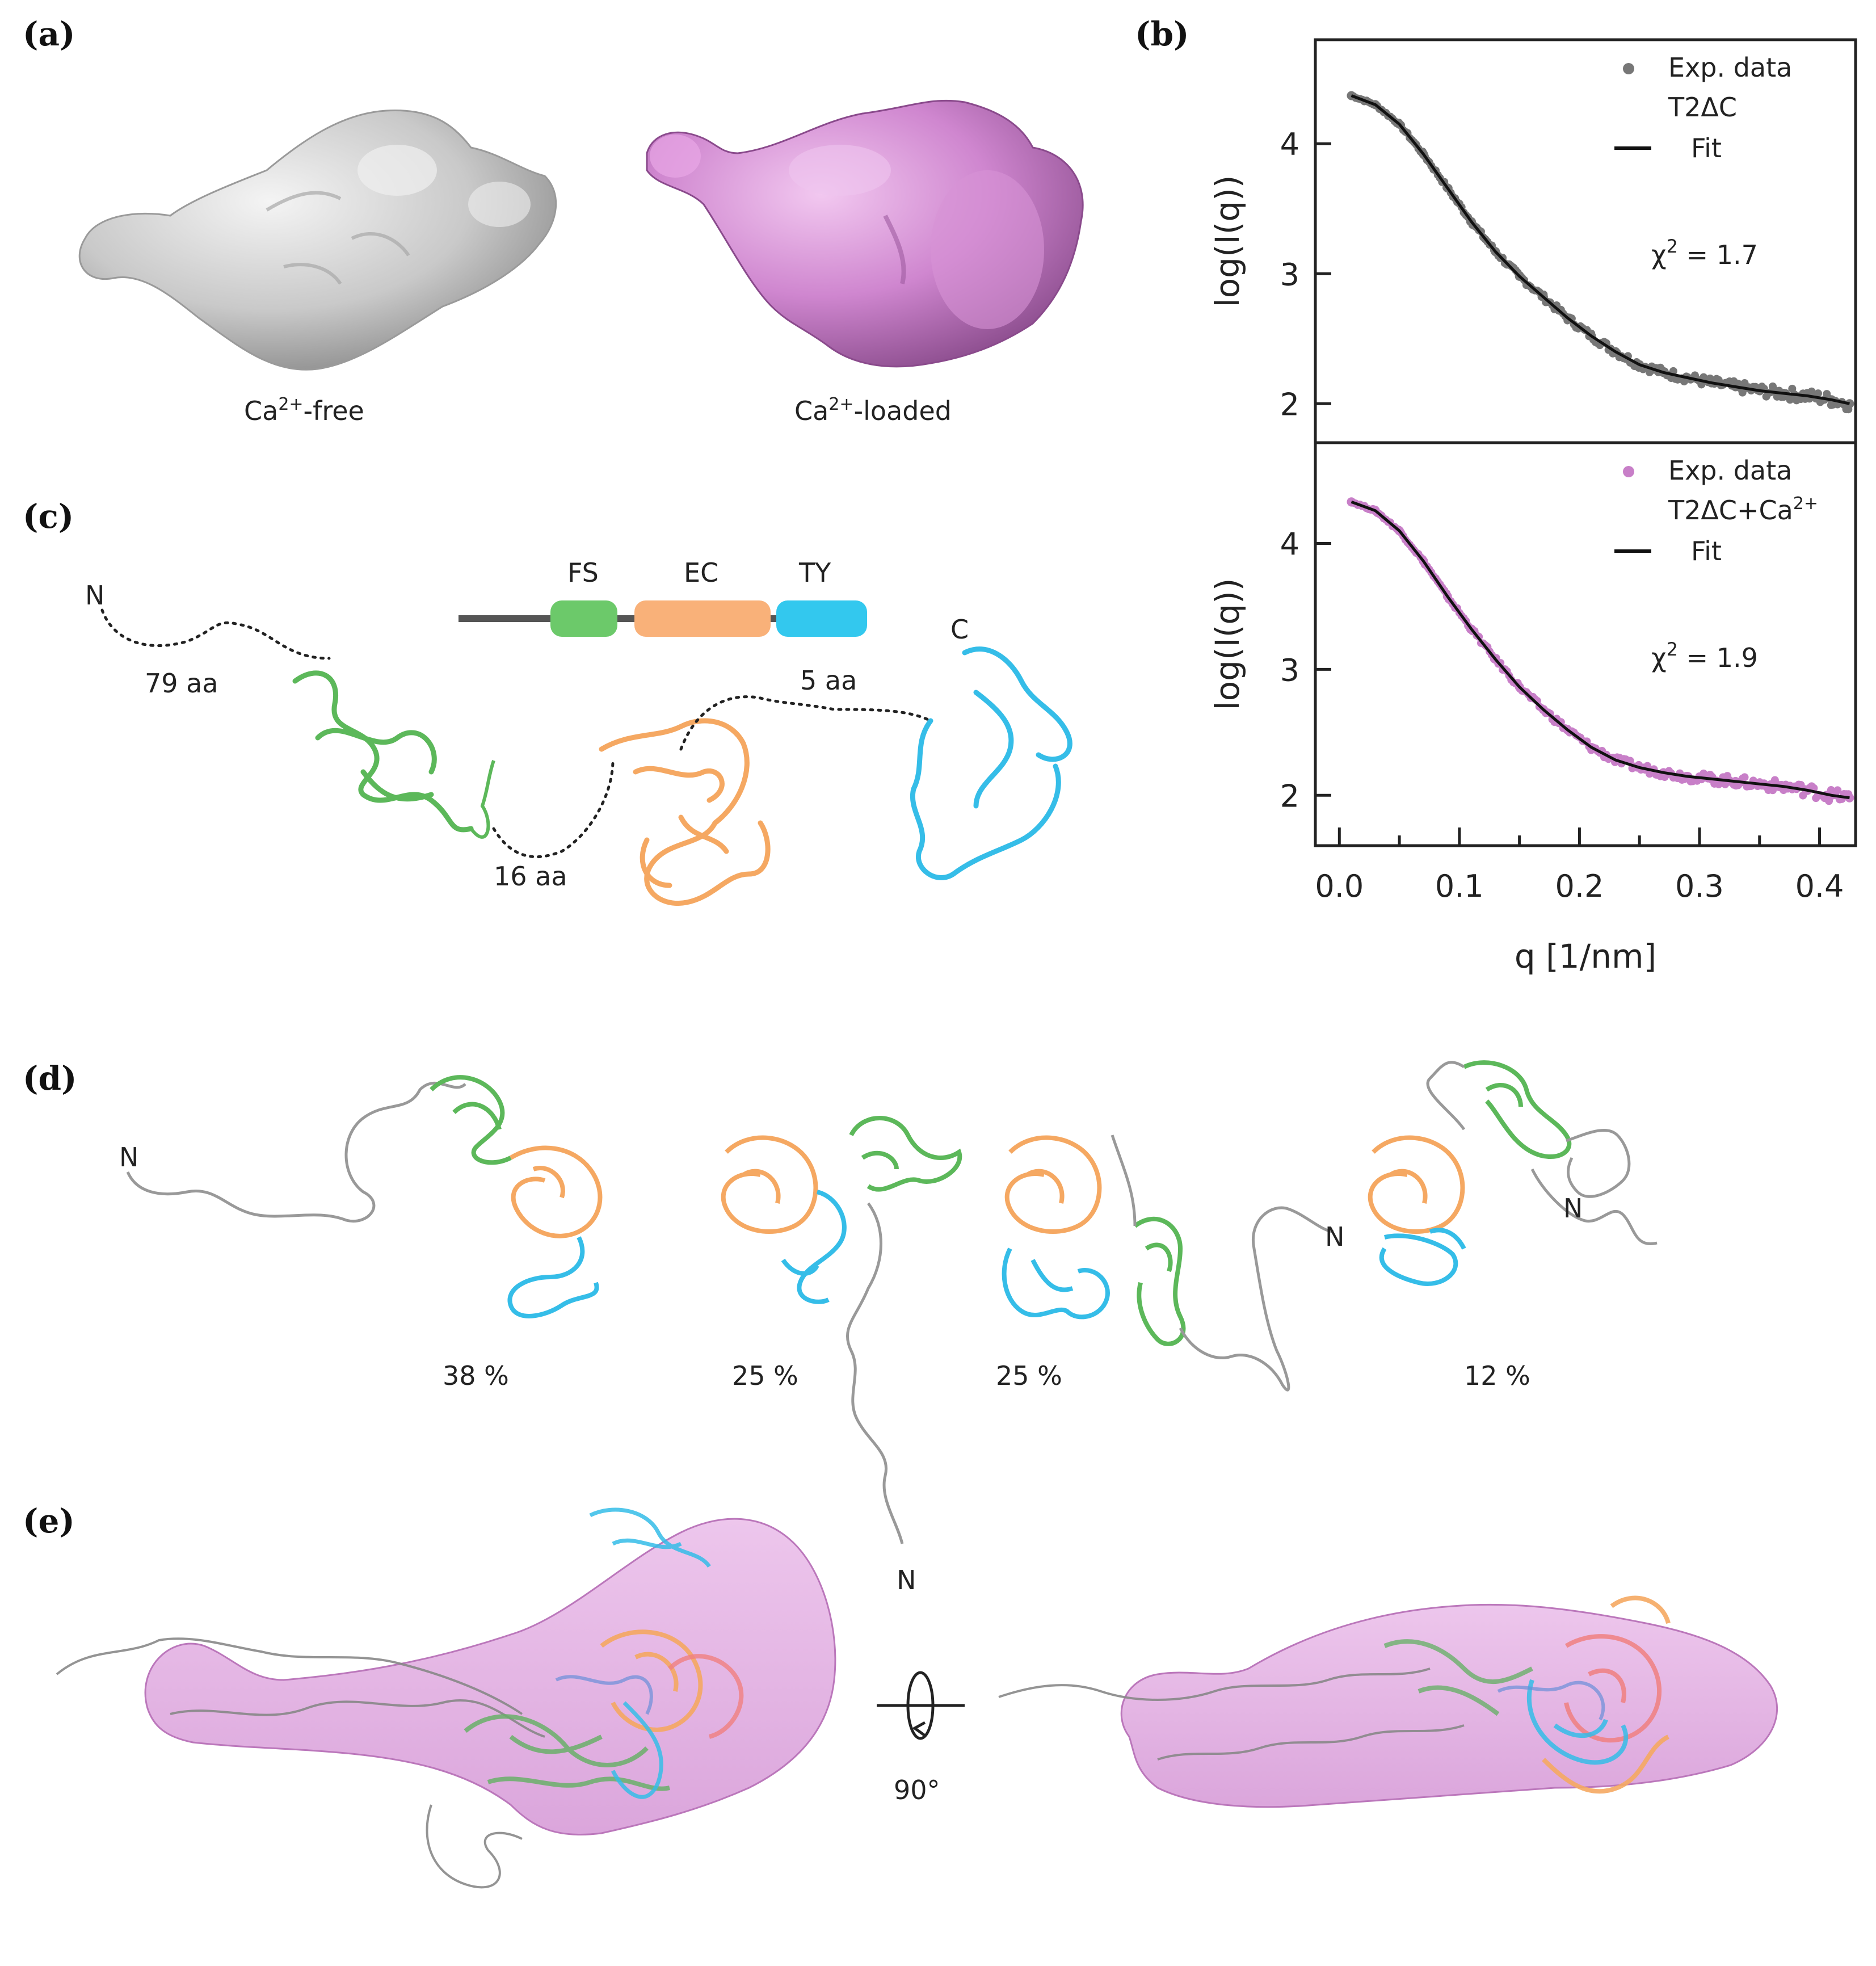 This screenshot has height=1966, width=1876. Describe the element at coordinates (578, 743) in the screenshot. I see `domain-structure: N 79 aa 16 aa 5 aa C` at that location.